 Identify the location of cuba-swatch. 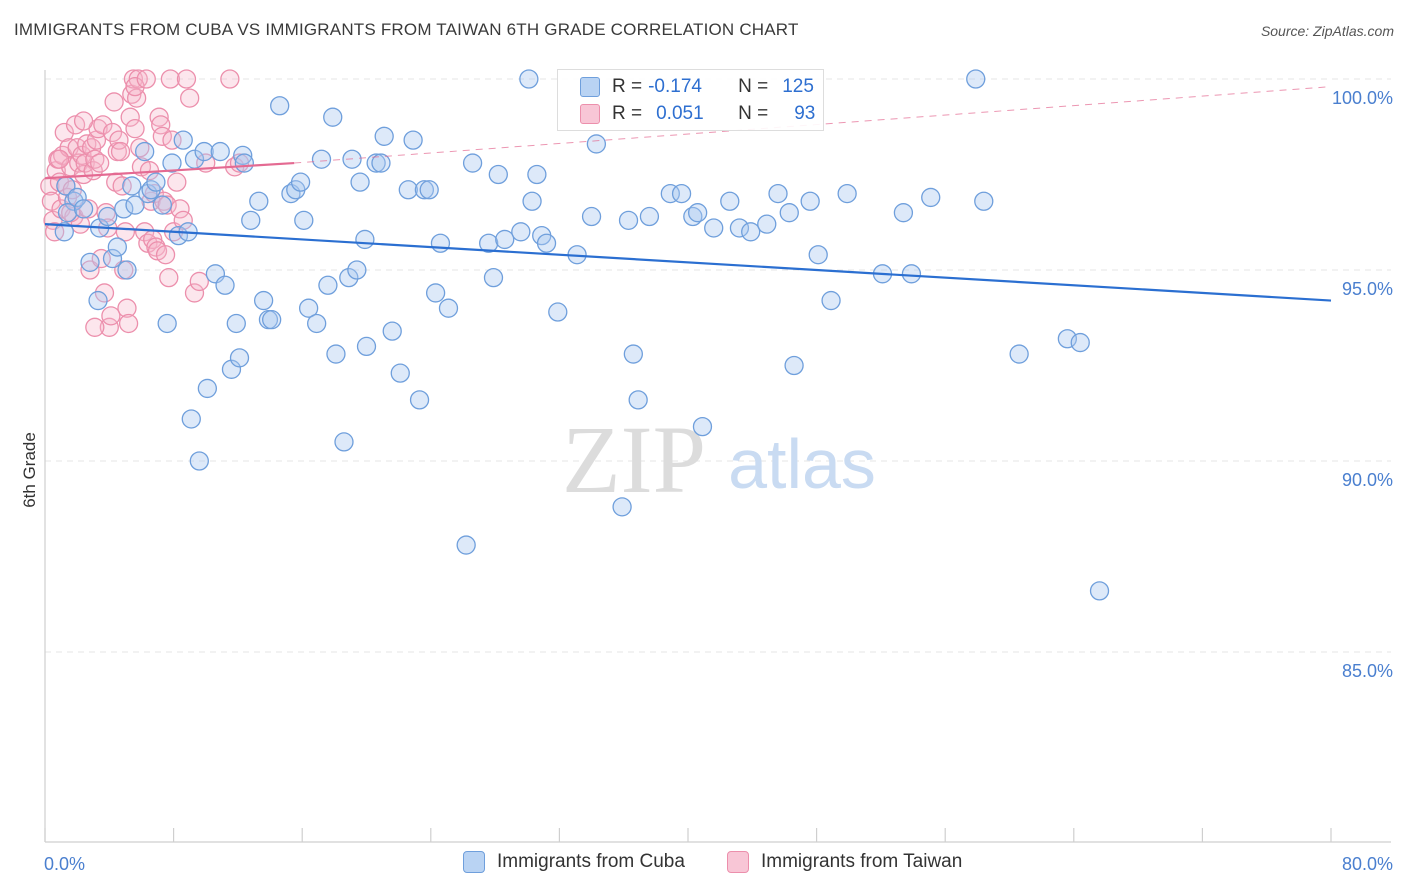
(590, 87).